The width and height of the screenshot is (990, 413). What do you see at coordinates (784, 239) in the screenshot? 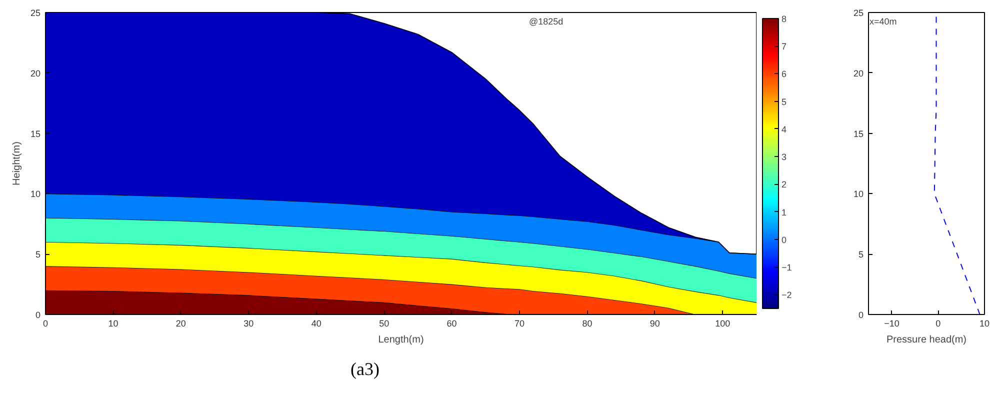
I see `color-bar-label: 0` at bounding box center [784, 239].